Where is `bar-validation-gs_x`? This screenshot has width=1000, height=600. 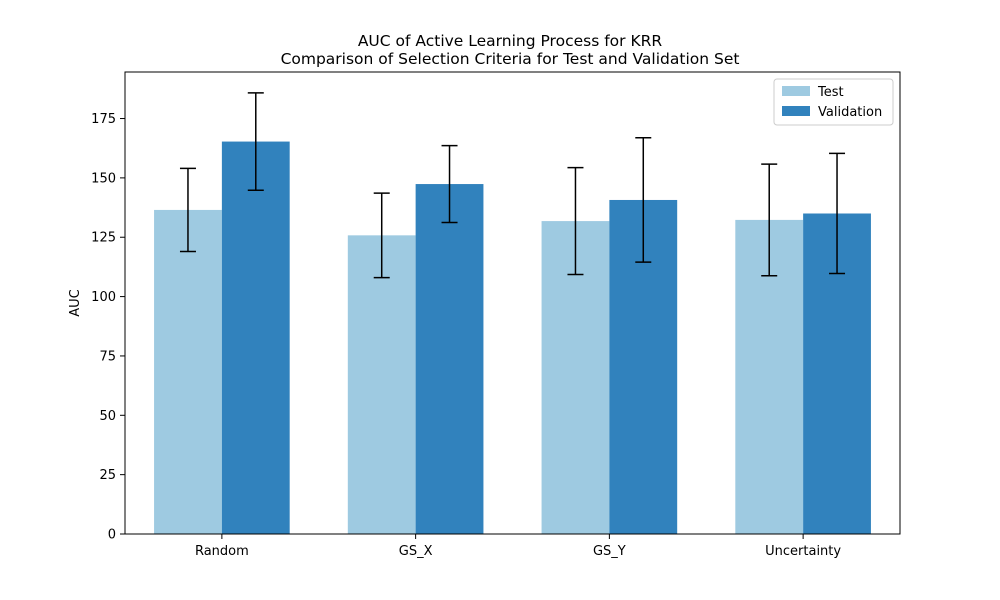 bar-validation-gs_x is located at coordinates (449, 359).